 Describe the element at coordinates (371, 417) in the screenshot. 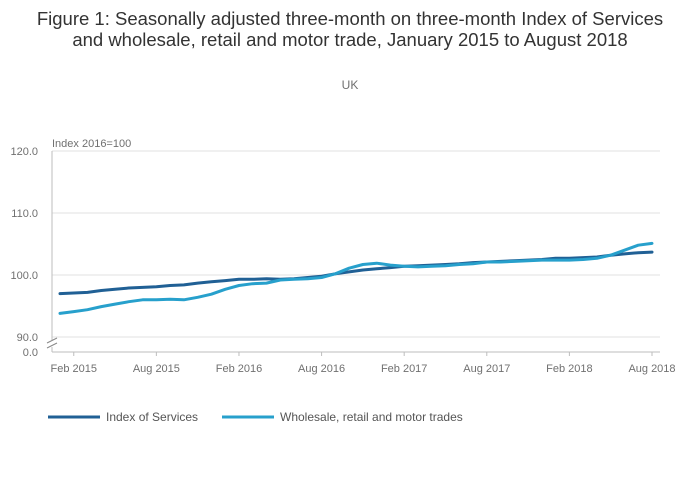

I see `legend-label: Wholesale, retail and motor trades` at that location.